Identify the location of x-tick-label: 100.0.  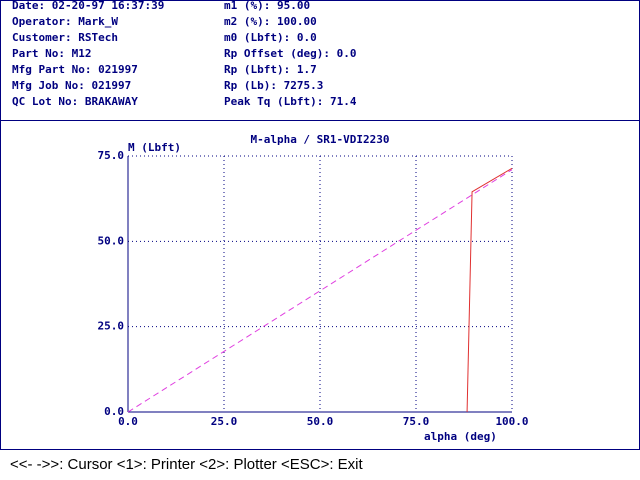
(511, 421).